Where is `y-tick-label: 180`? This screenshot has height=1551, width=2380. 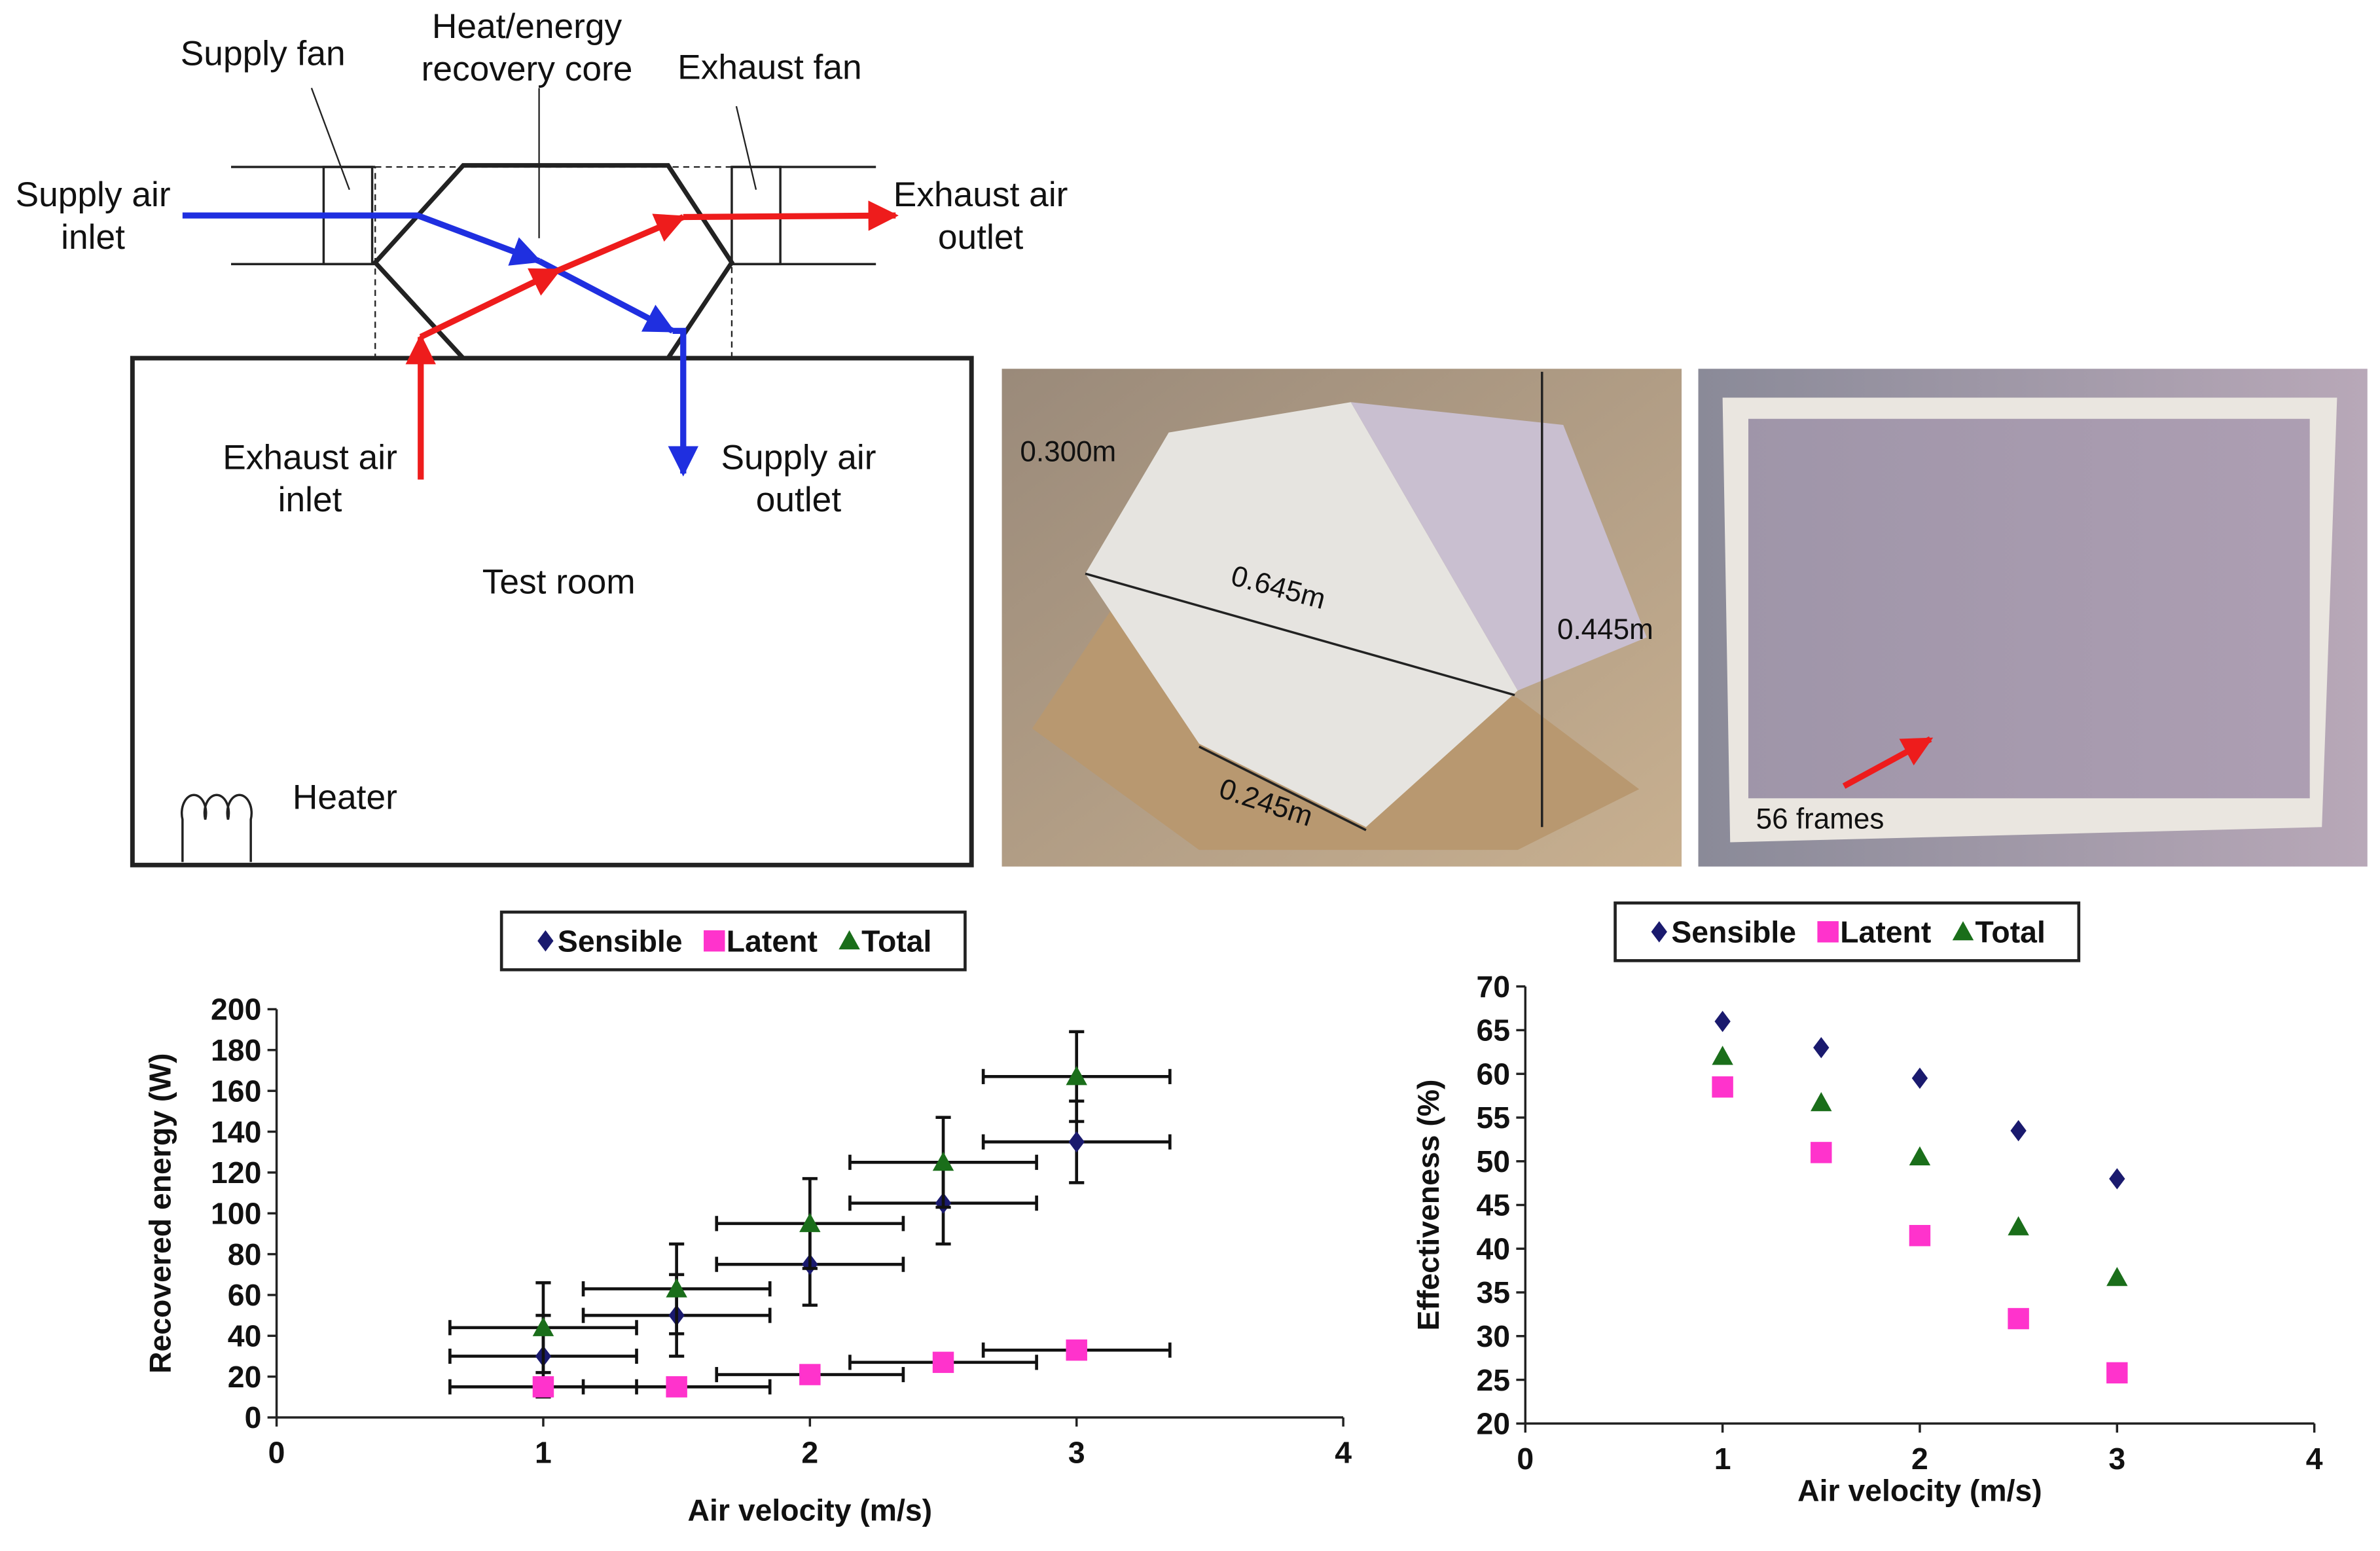
y-tick-label: 180 is located at coordinates (236, 1050).